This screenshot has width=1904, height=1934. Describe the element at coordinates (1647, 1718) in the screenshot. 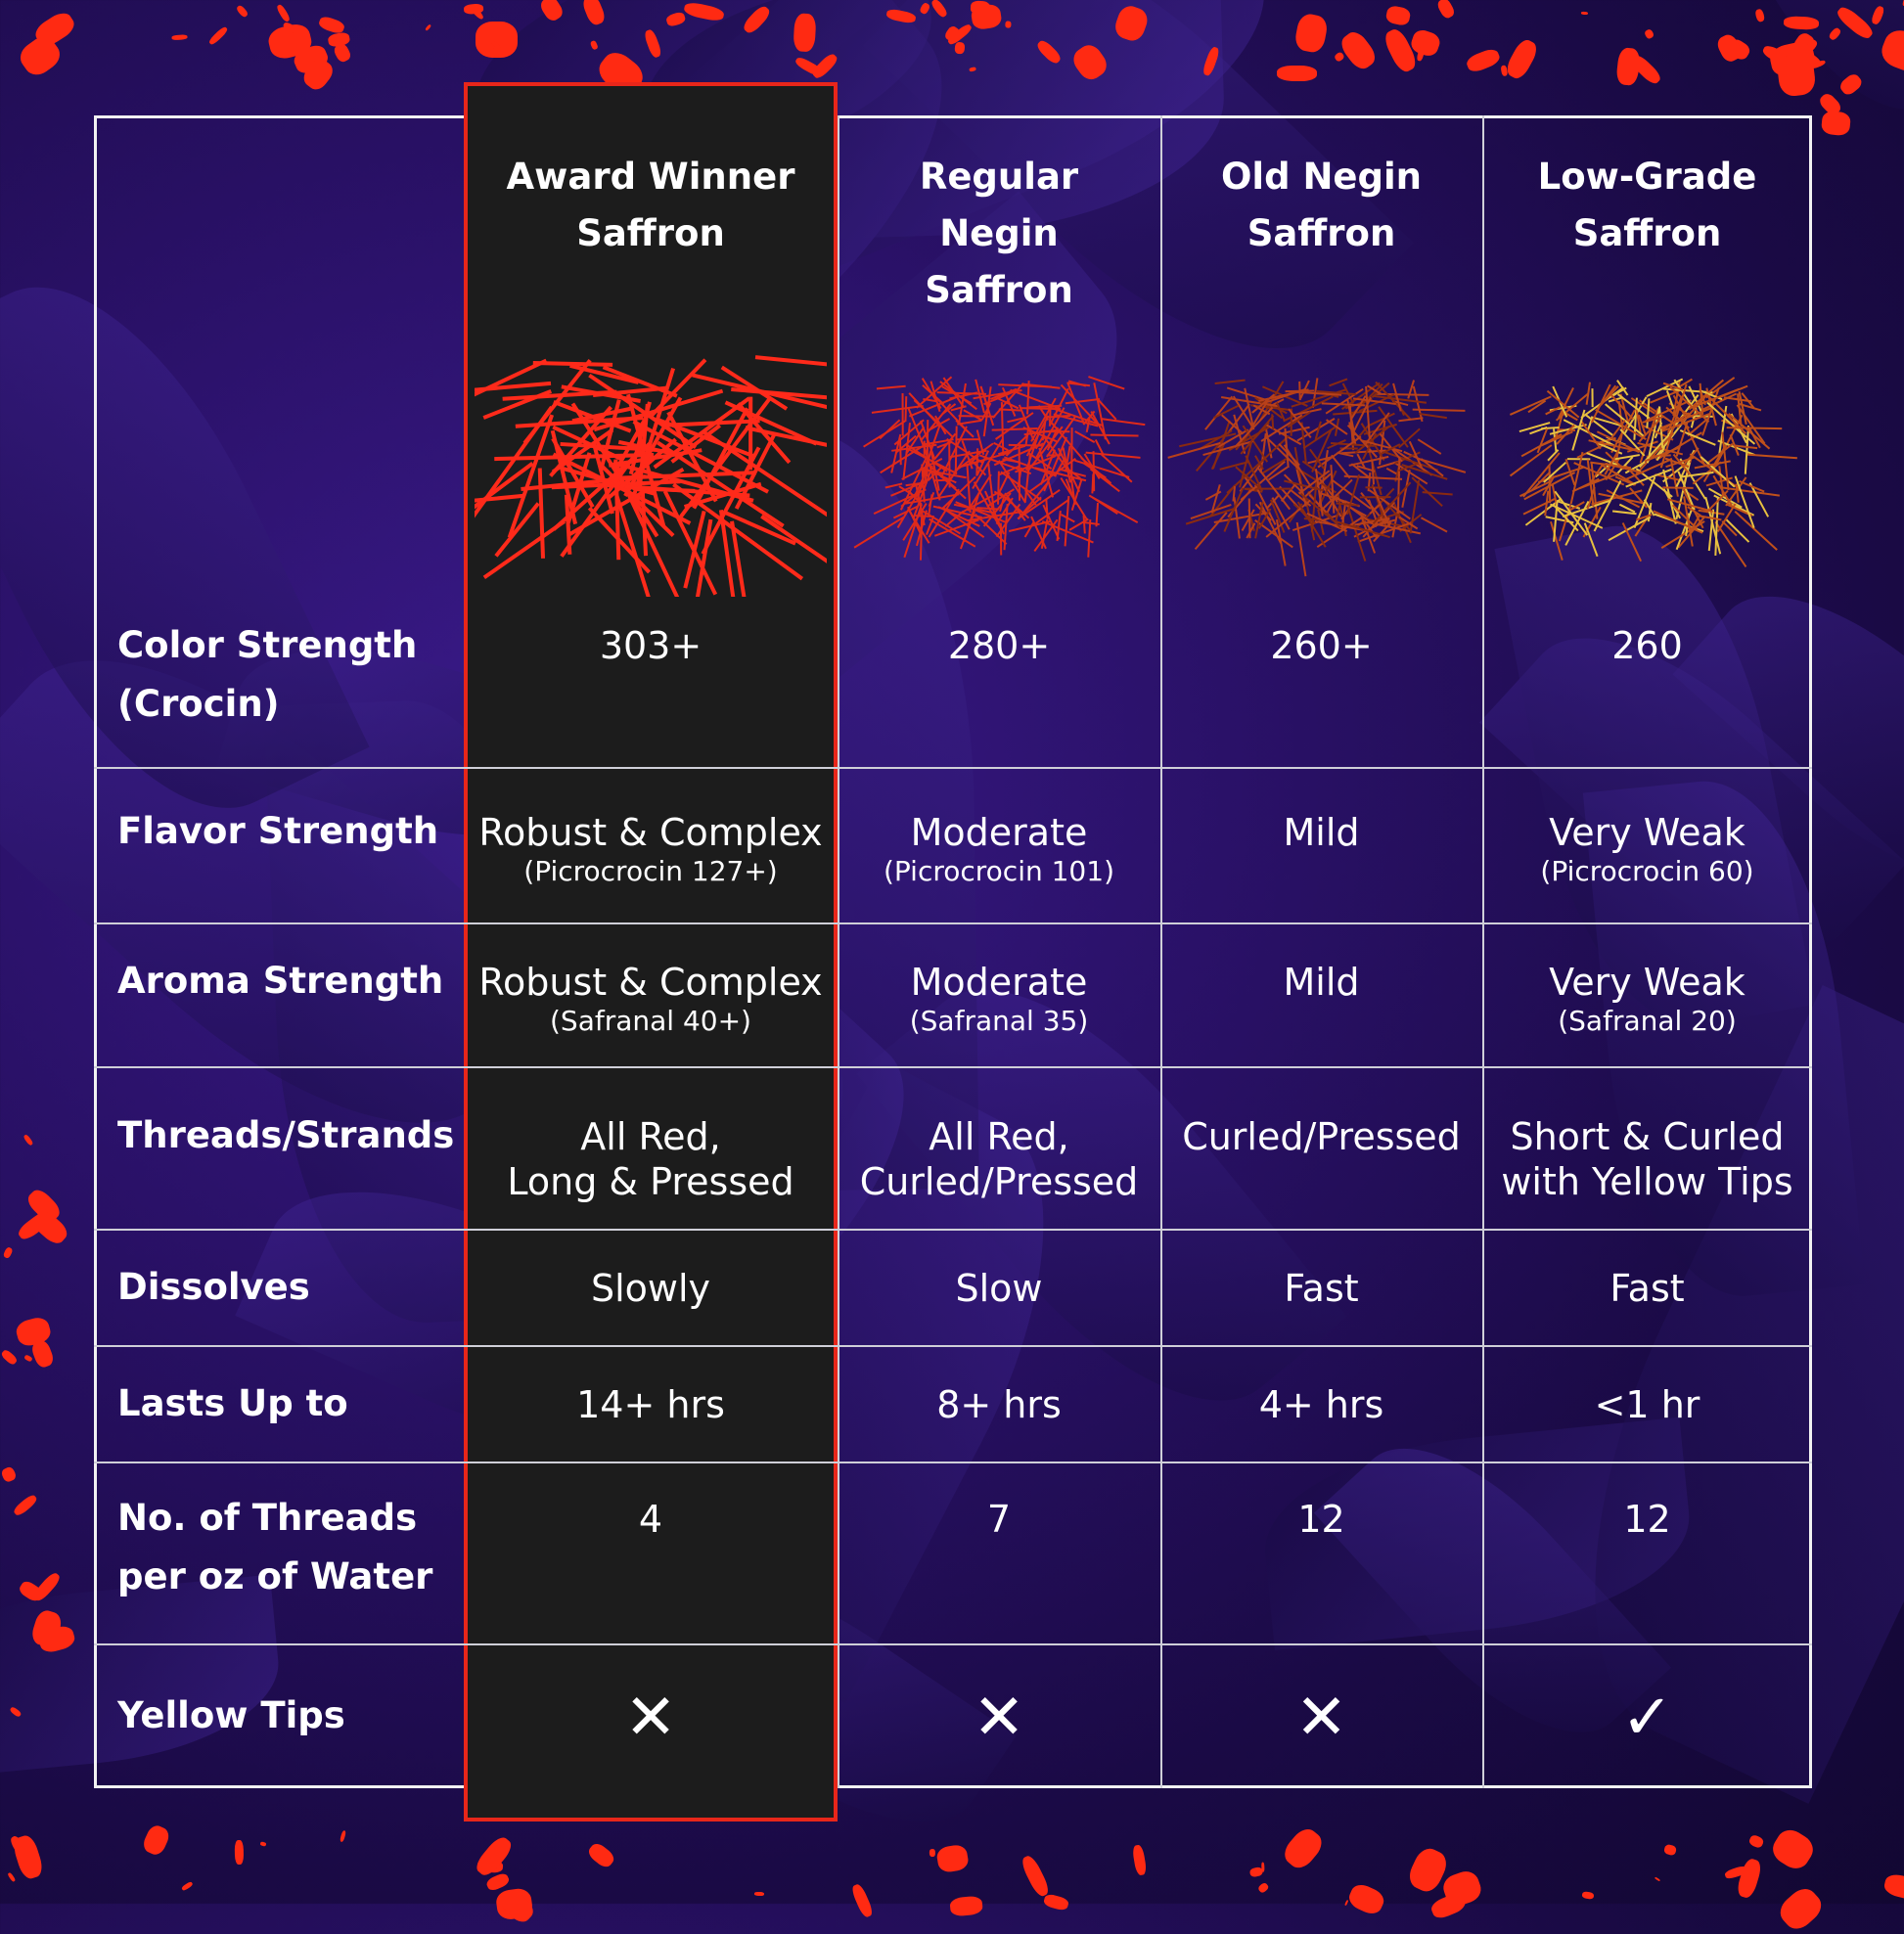

I see `check-icon: ✓` at that location.